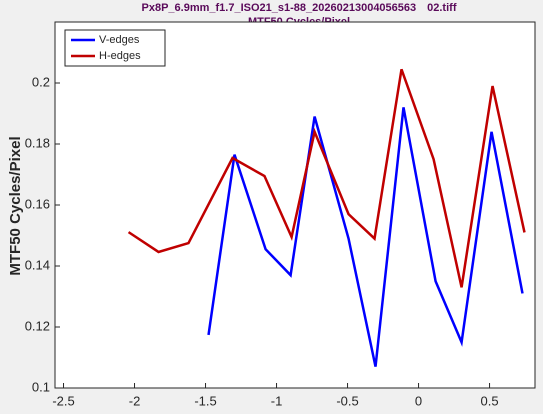  Describe the element at coordinates (277, 400) in the screenshot. I see `x-tick-label: -1` at that location.